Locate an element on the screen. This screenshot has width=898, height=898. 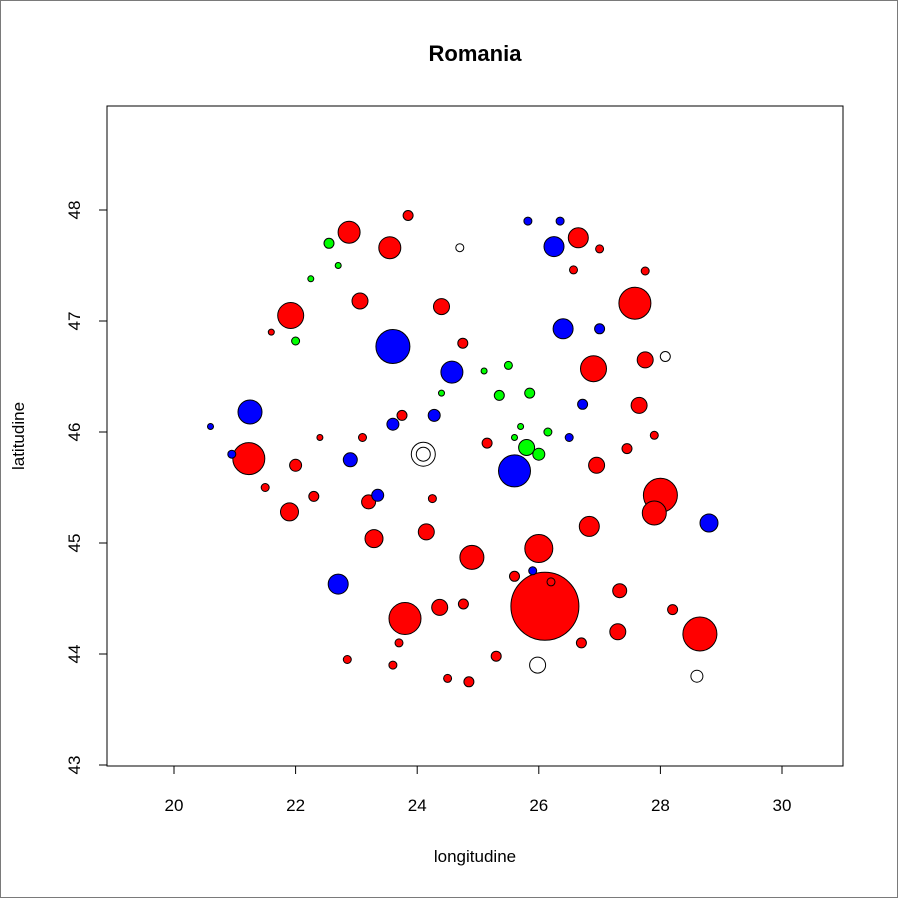
y-tick-label: 47 is located at coordinates (74, 321).